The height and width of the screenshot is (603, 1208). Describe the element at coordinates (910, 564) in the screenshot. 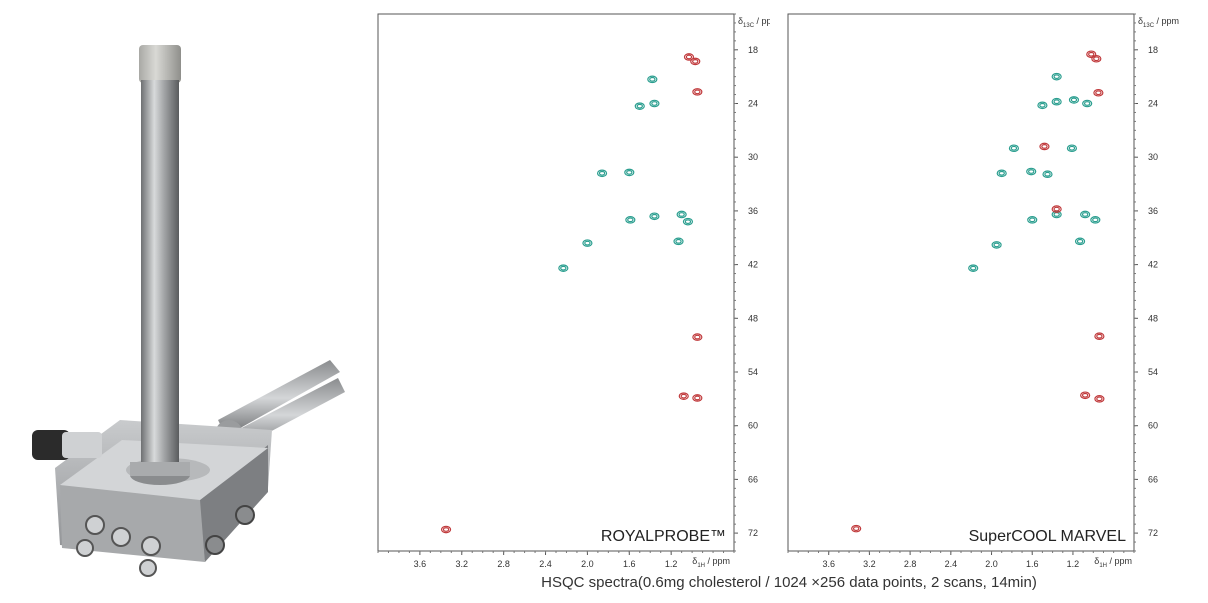

I see `x-tick-label: 2.8` at that location.